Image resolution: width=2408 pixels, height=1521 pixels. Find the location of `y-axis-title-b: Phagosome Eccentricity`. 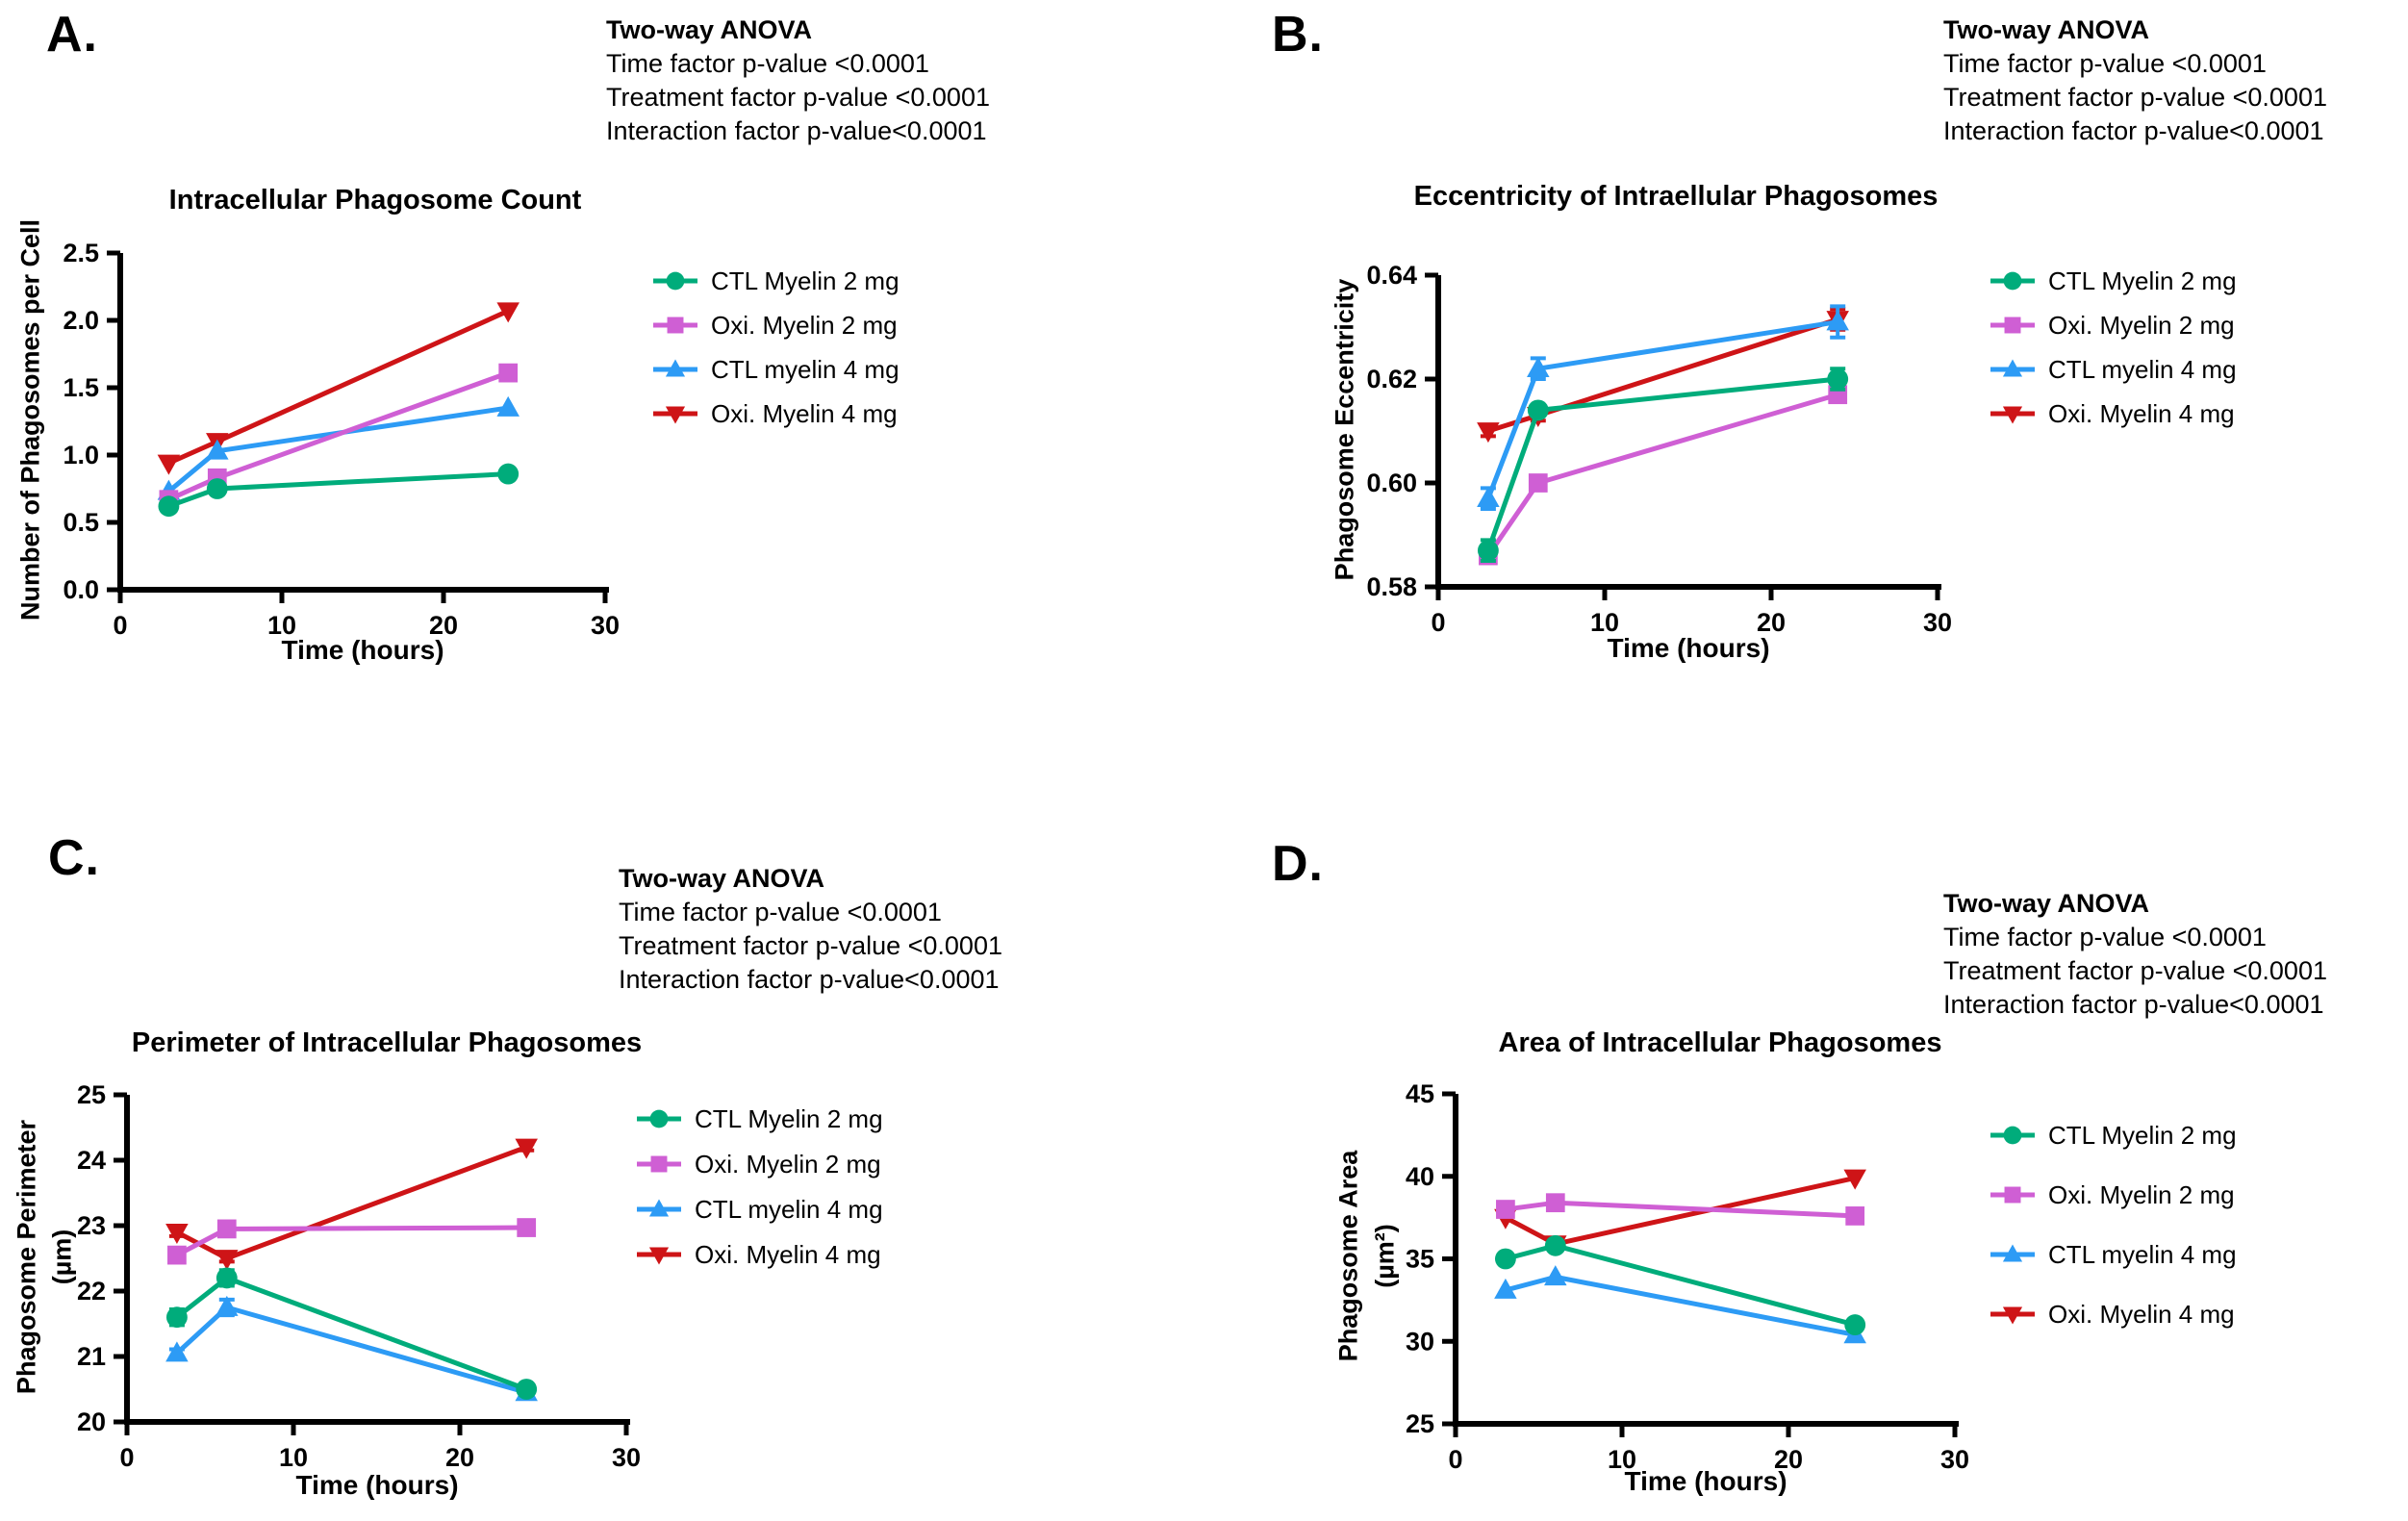

y-axis-title-b: Phagosome Eccentricity is located at coordinates (1344, 429).